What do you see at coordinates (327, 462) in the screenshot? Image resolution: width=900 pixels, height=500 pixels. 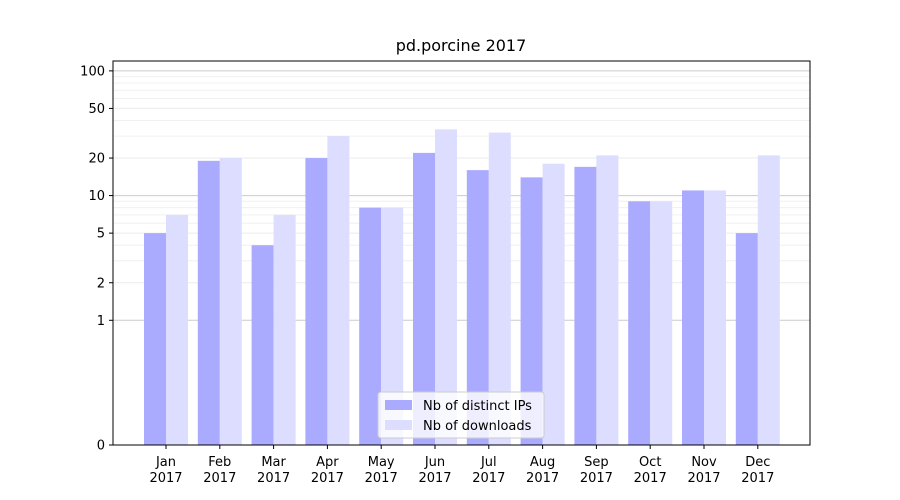 I see `x-tick-label-month: Apr` at bounding box center [327, 462].